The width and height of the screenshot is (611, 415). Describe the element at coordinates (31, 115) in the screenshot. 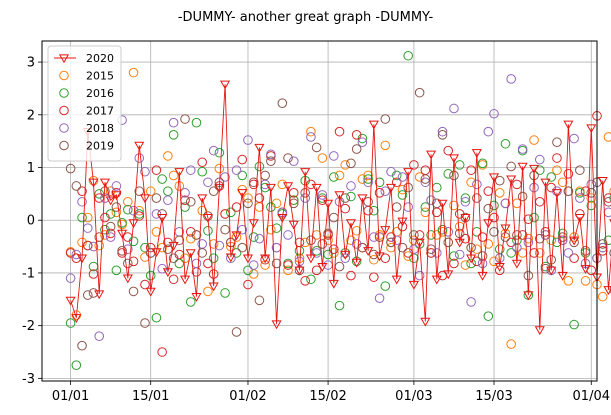

I see `y-tick-label: 2` at that location.